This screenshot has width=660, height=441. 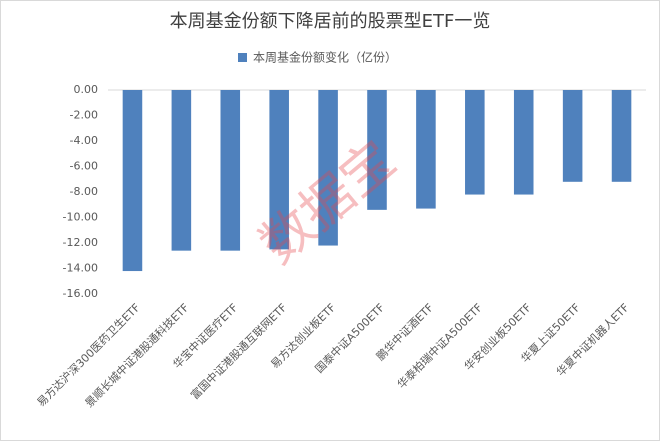 I want to click on legend-swatch, so click(x=242, y=57).